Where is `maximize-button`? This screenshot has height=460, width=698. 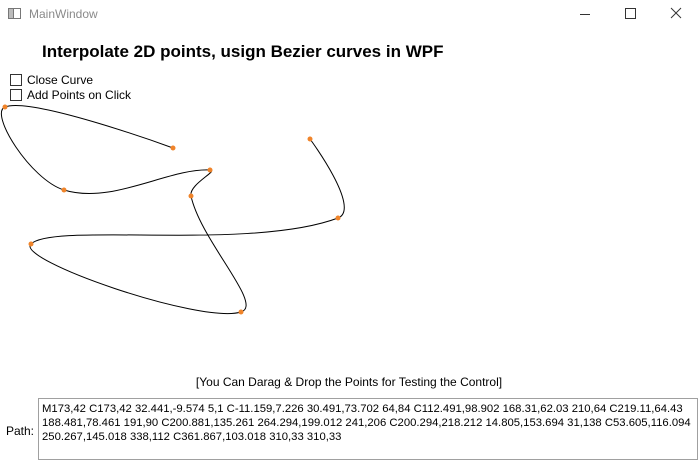
maximize-button is located at coordinates (630, 13).